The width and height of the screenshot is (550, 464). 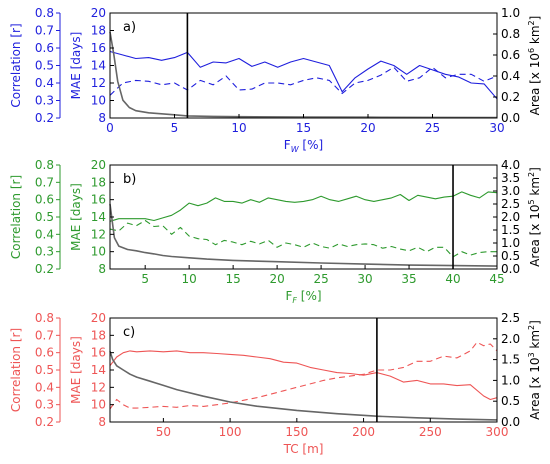 I want to click on x-tick-label: 5, so click(x=145, y=279).